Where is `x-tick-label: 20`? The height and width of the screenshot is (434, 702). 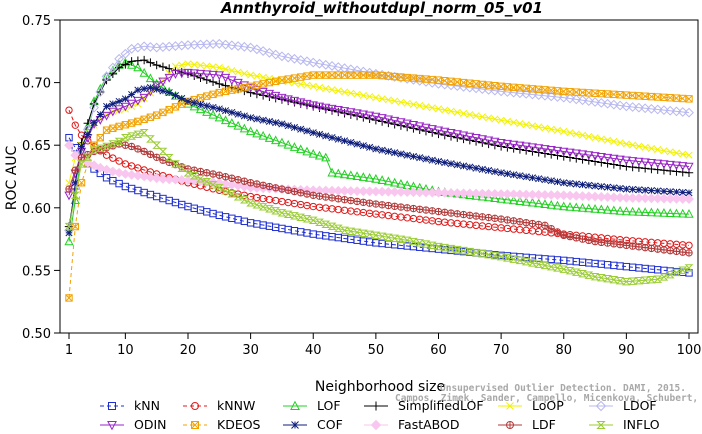 x-tick-label: 20 is located at coordinates (188, 350).